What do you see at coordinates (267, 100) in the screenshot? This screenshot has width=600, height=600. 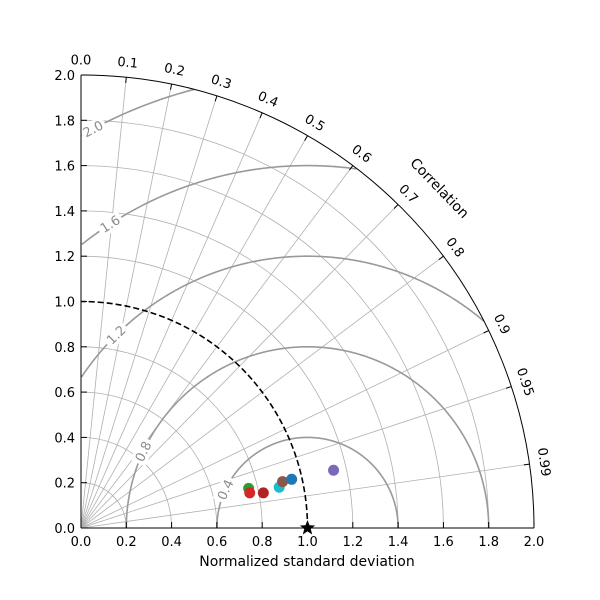 I see `correlation-tick-label: 0.4` at bounding box center [267, 100].